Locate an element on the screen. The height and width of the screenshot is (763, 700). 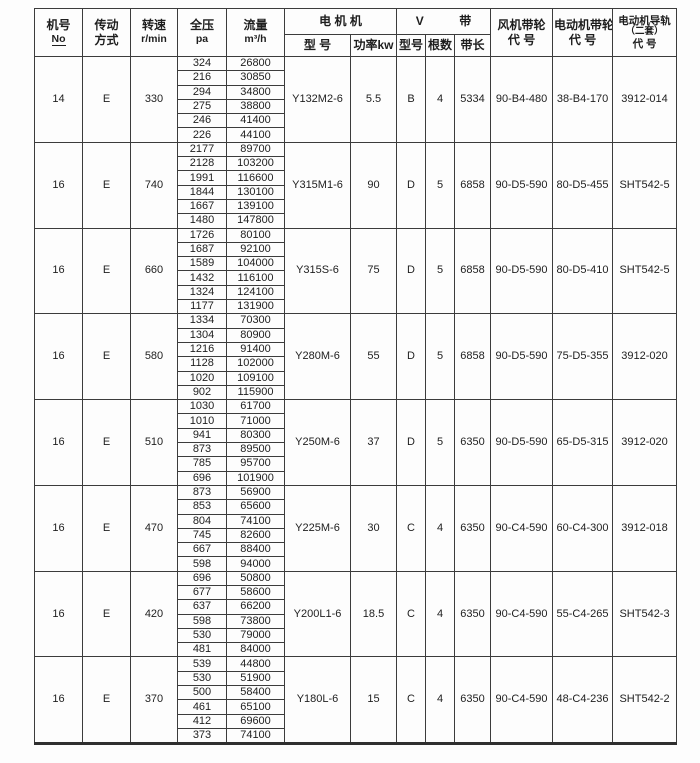
cell-flow: 70300 is located at coordinates (255, 321).